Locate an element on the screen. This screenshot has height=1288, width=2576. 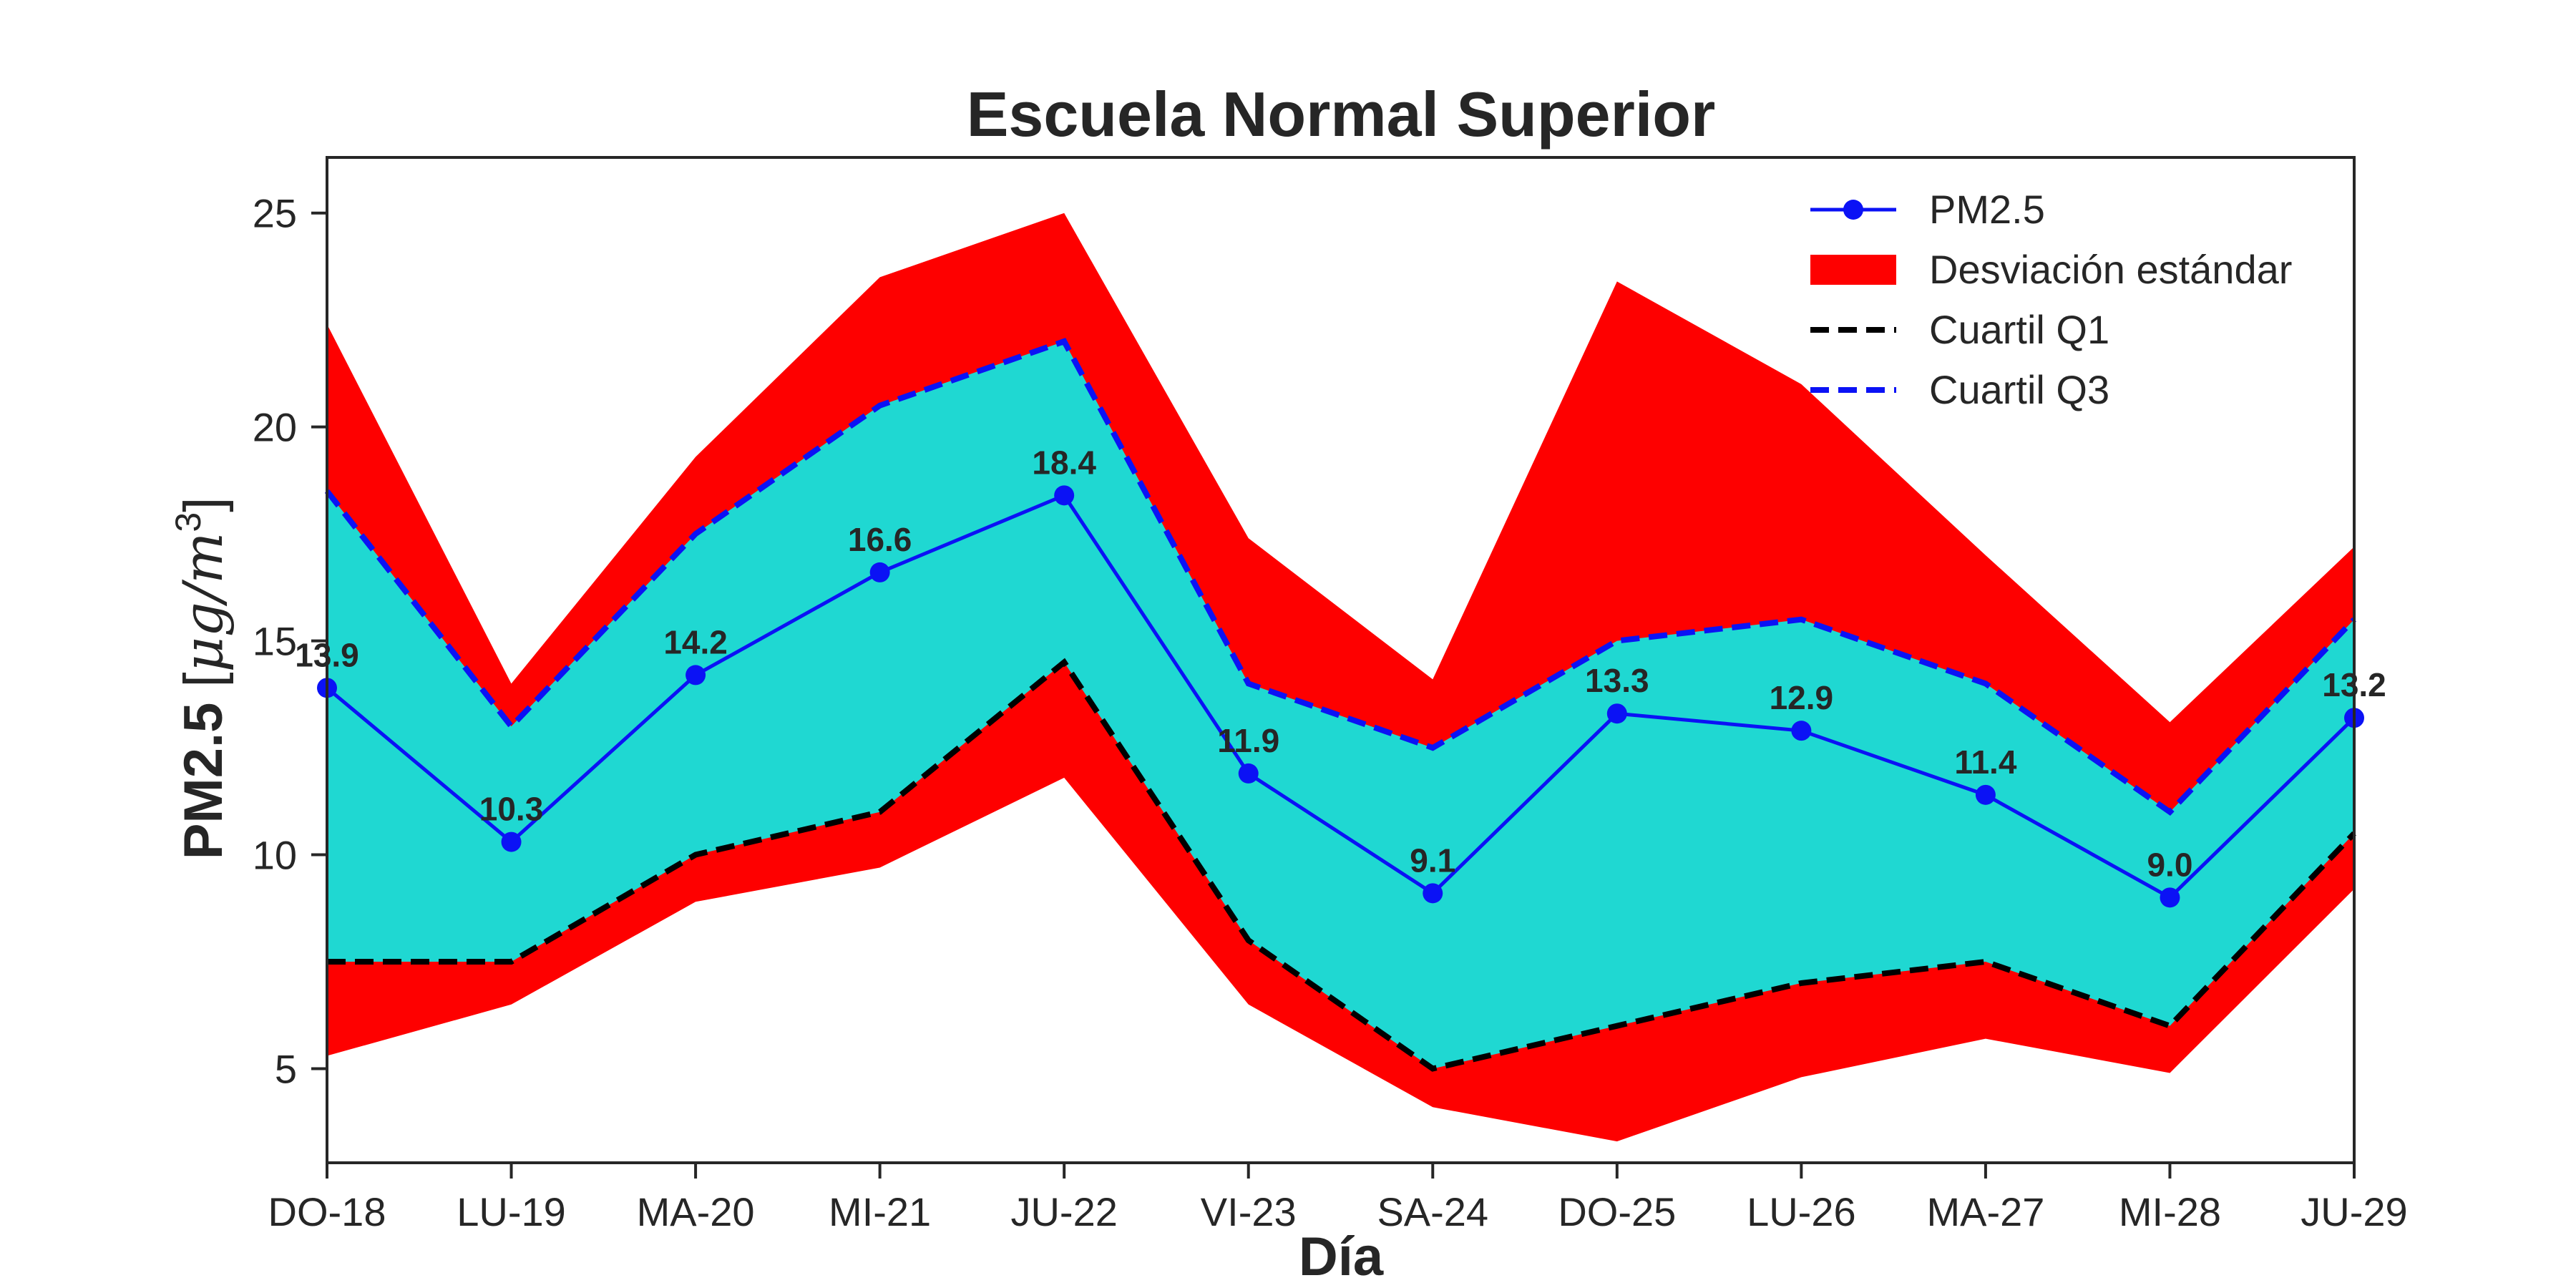
y-axis-label-bracket-open: [ is located at coordinates (203, 679).